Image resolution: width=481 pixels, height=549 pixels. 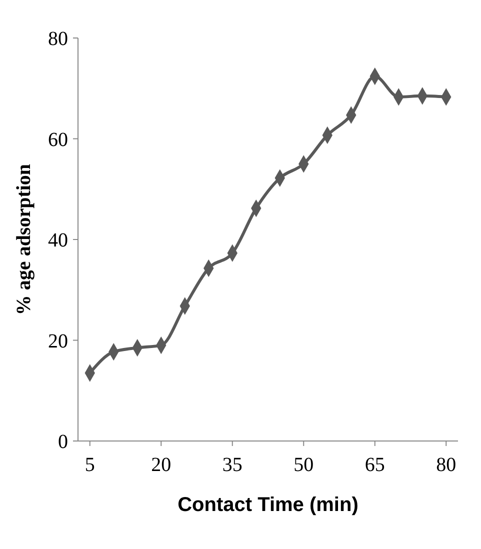 What do you see at coordinates (58, 241) in the screenshot?
I see `y-tick-label: 40` at bounding box center [58, 241].